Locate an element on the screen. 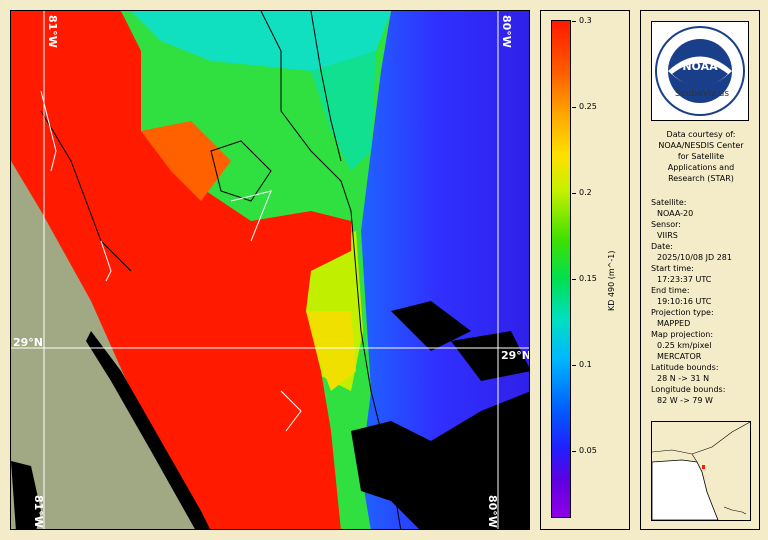 This screenshot has height=540, width=768. map-projection-label: Map projection: is located at coordinates (682, 334).